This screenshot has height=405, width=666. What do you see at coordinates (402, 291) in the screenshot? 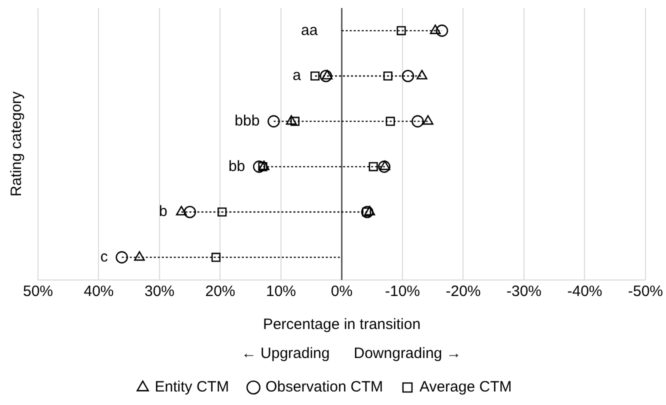
I see `x-tick-label: -10%` at bounding box center [402, 291].